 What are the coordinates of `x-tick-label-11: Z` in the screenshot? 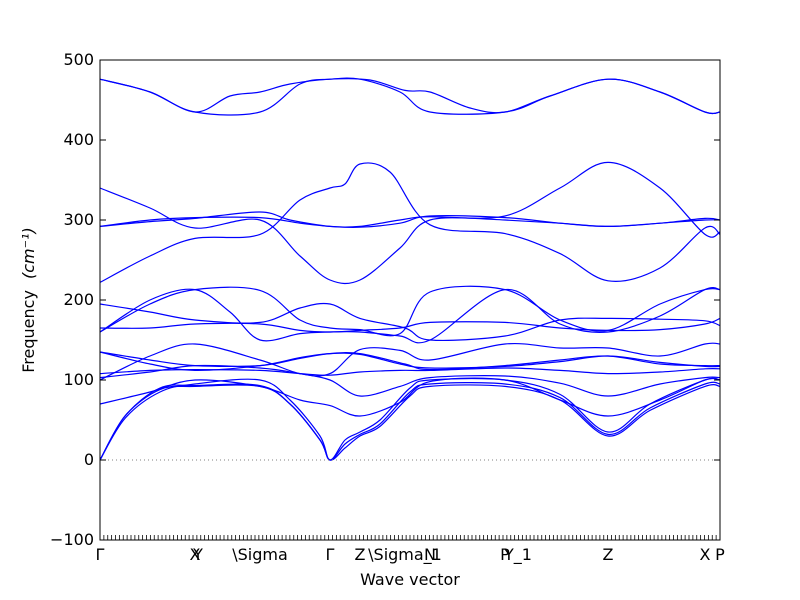 It's located at (608, 554).